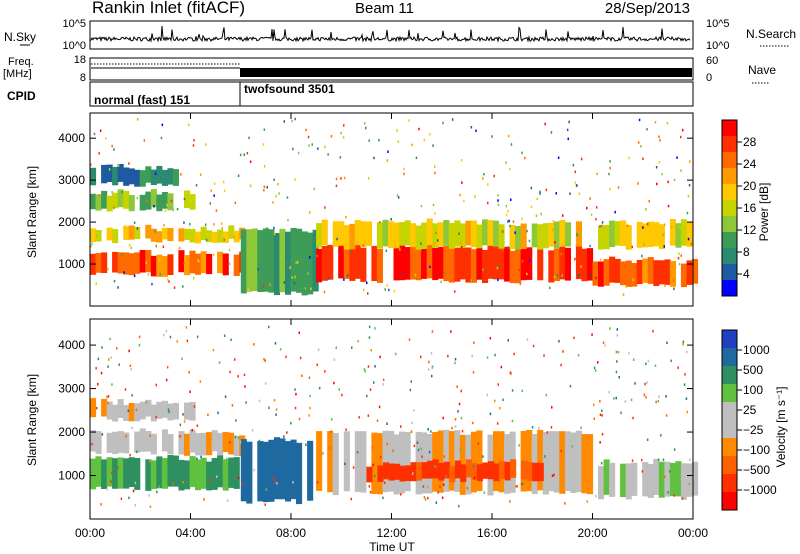 The width and height of the screenshot is (800, 554). I want to click on velocity-colorbar-tick-label: 1000, so click(756, 350).